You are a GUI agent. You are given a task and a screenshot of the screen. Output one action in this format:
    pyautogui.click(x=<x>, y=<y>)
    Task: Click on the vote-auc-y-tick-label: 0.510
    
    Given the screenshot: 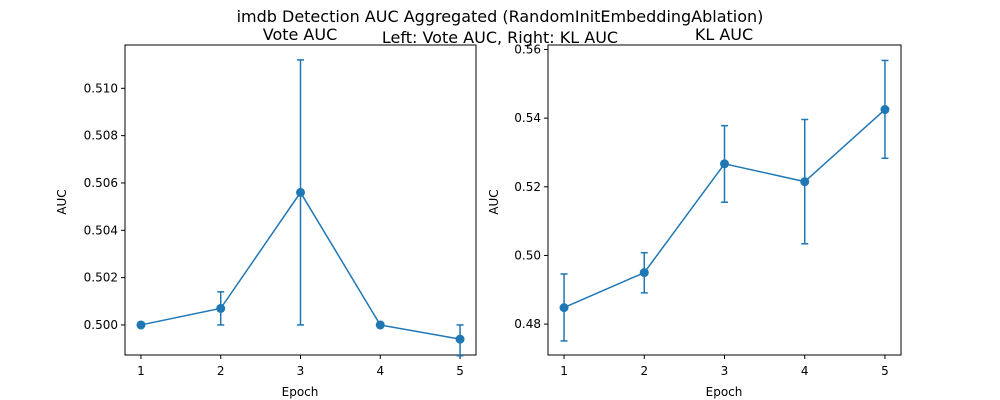 What is the action you would take?
    pyautogui.click(x=101, y=88)
    